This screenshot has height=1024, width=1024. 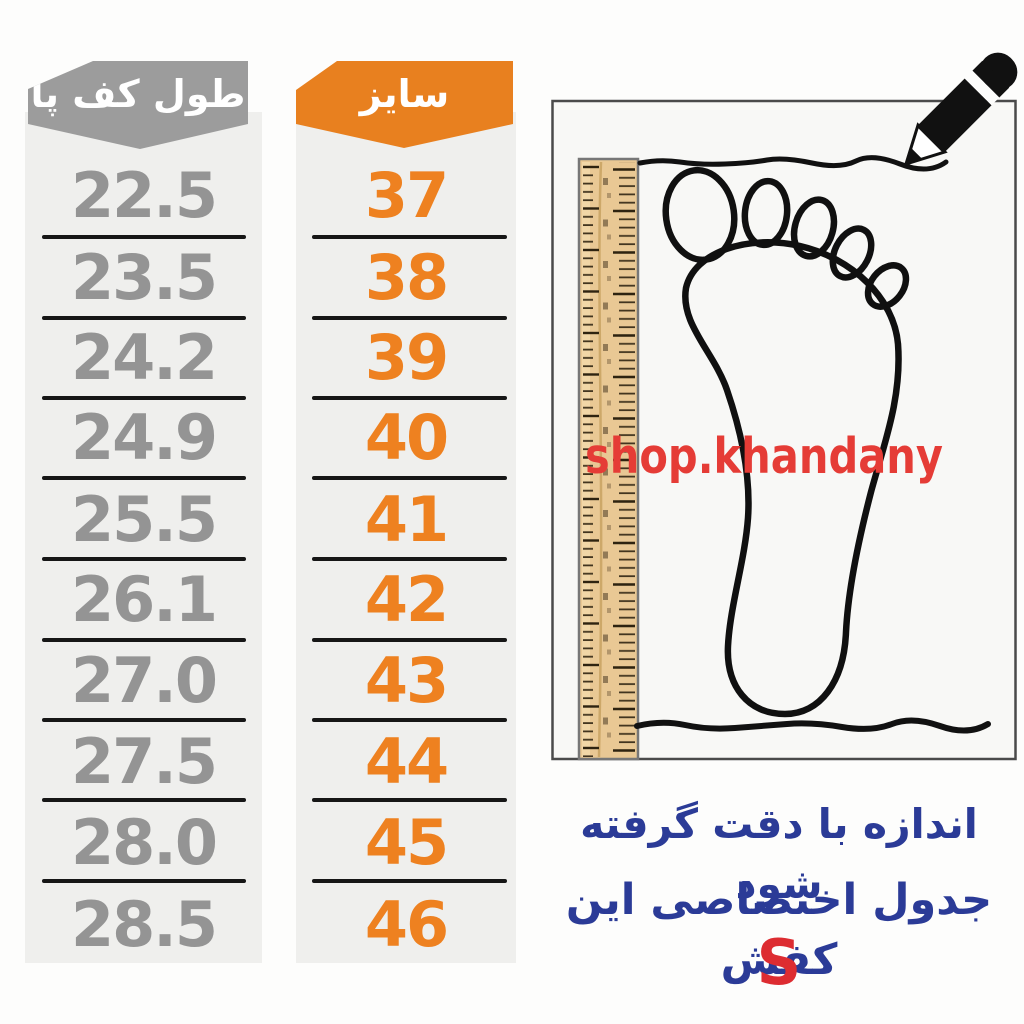 I want to click on caption-measure-carefully: اندازه با دقت گرفته شود, so click(x=779, y=854).